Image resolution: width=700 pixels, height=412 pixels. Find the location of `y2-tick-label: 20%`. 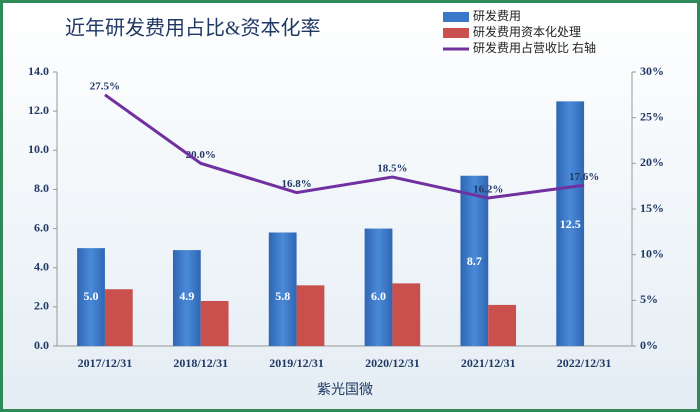

y2-tick-label: 20% is located at coordinates (652, 162).